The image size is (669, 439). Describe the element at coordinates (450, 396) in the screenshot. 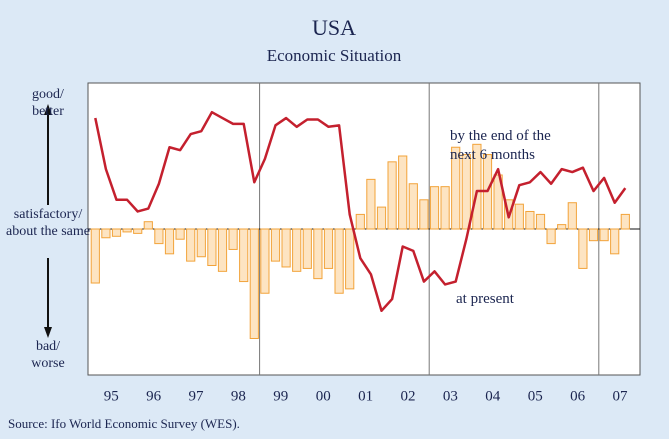

I see `x-tick-label: 03` at that location.